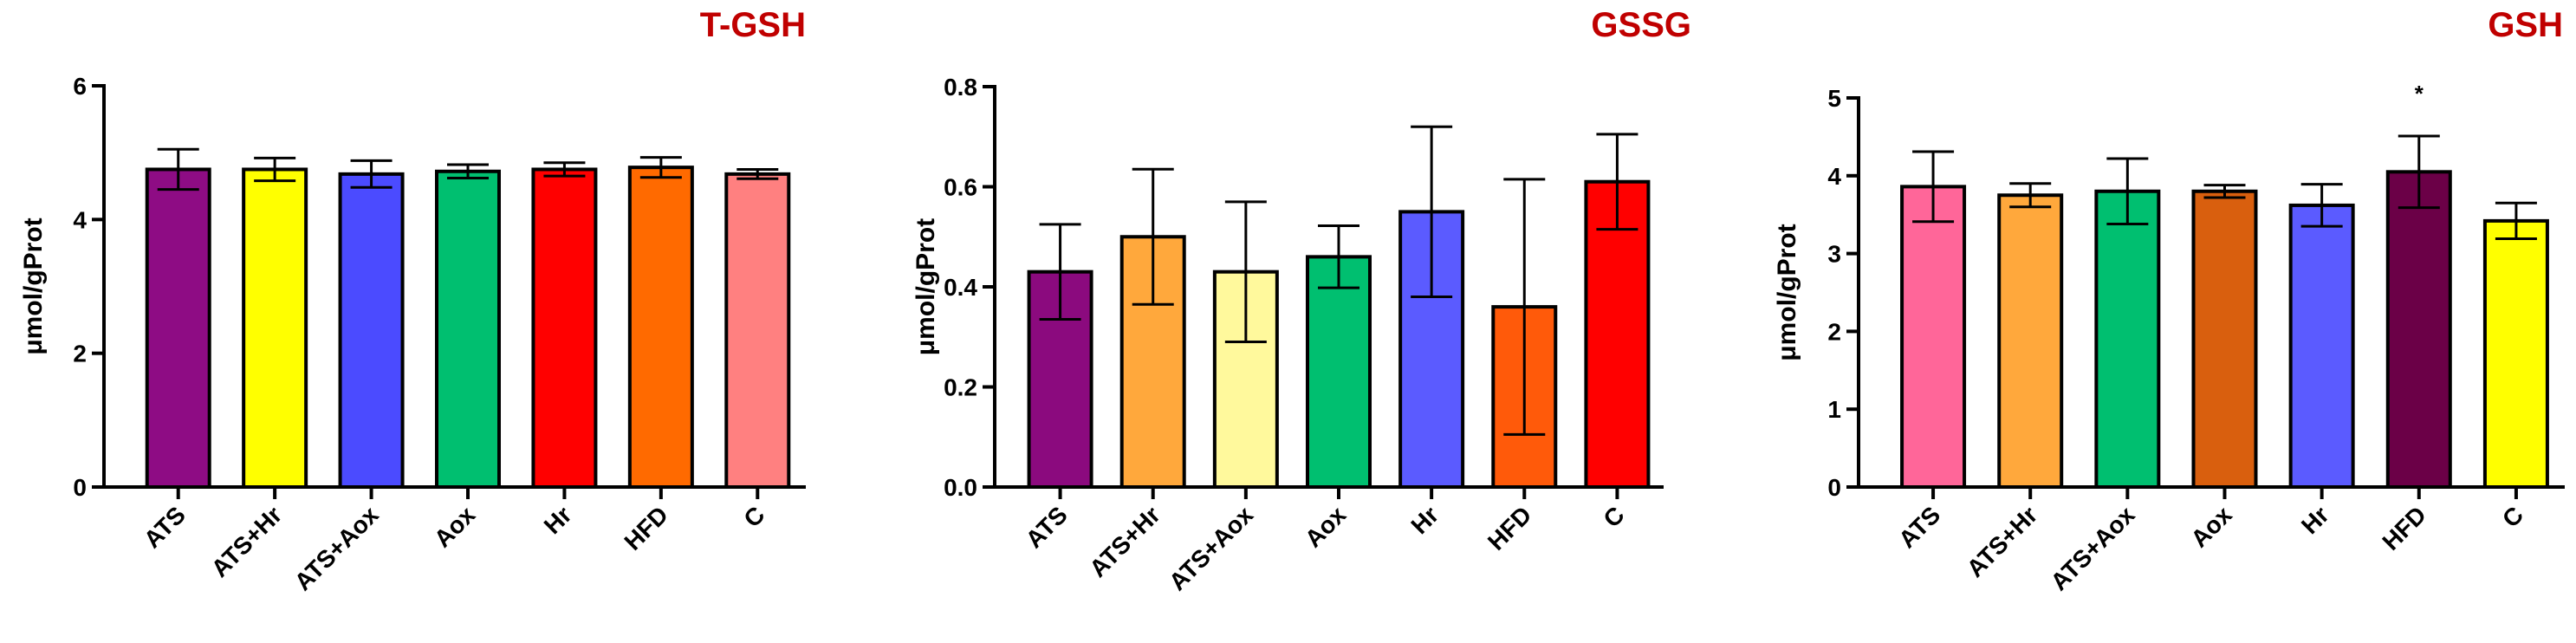  Describe the element at coordinates (2525, 25) in the screenshot. I see `chart-title: GSH` at that location.